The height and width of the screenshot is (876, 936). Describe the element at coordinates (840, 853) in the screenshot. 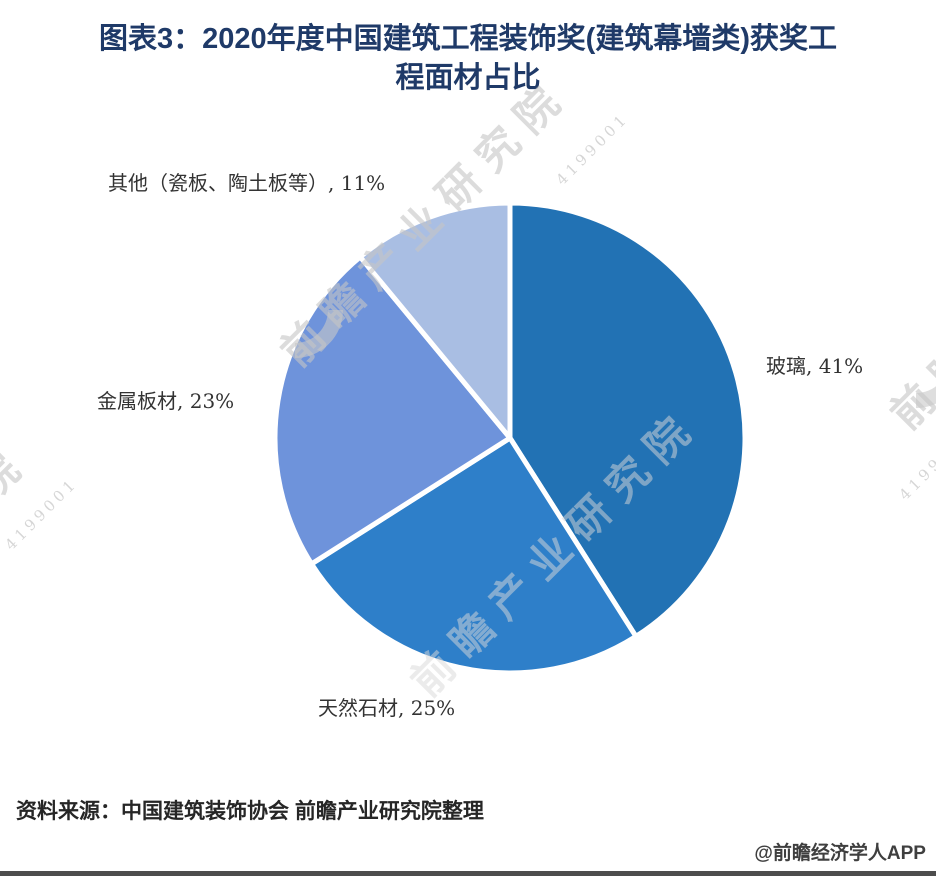

I see `app-credit: @前瞻经济学人APP` at that location.